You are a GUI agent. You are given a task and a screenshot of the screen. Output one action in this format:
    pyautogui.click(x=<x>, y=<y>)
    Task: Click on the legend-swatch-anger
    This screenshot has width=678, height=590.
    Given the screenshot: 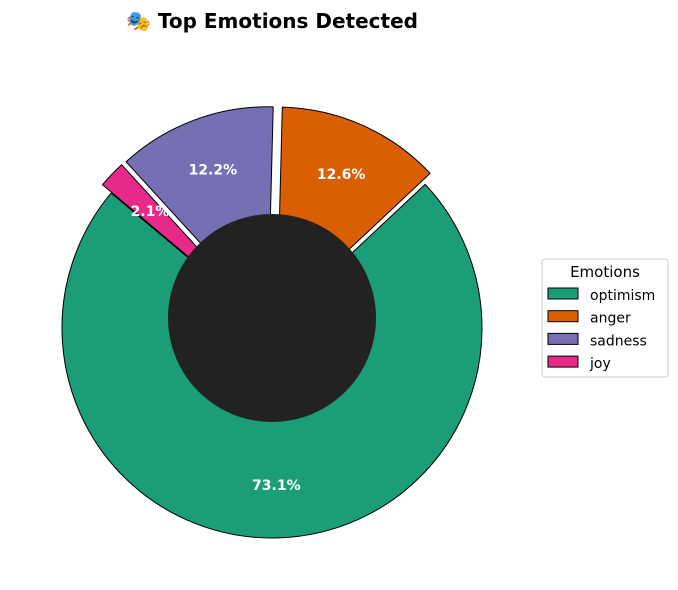 What is the action you would take?
    pyautogui.click(x=563, y=316)
    